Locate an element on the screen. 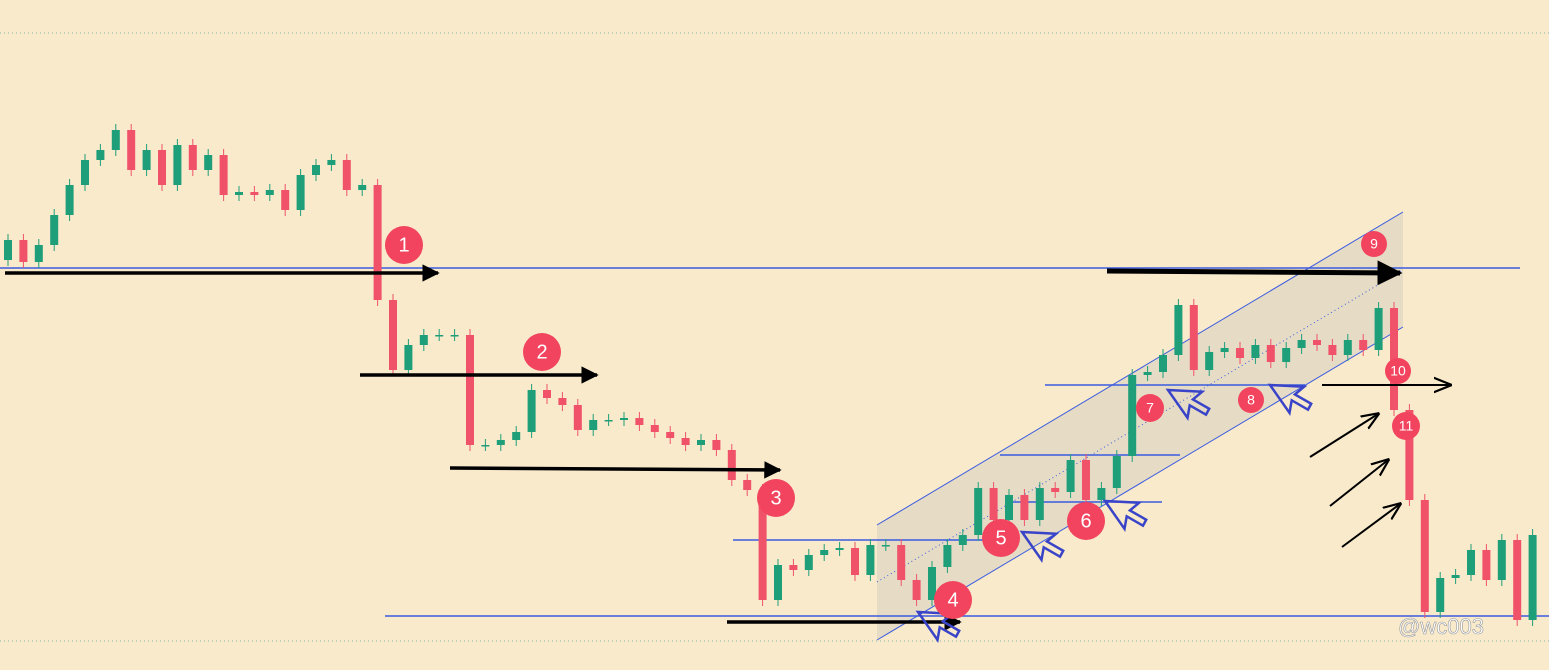  annotation-label: 10 is located at coordinates (1398, 371).